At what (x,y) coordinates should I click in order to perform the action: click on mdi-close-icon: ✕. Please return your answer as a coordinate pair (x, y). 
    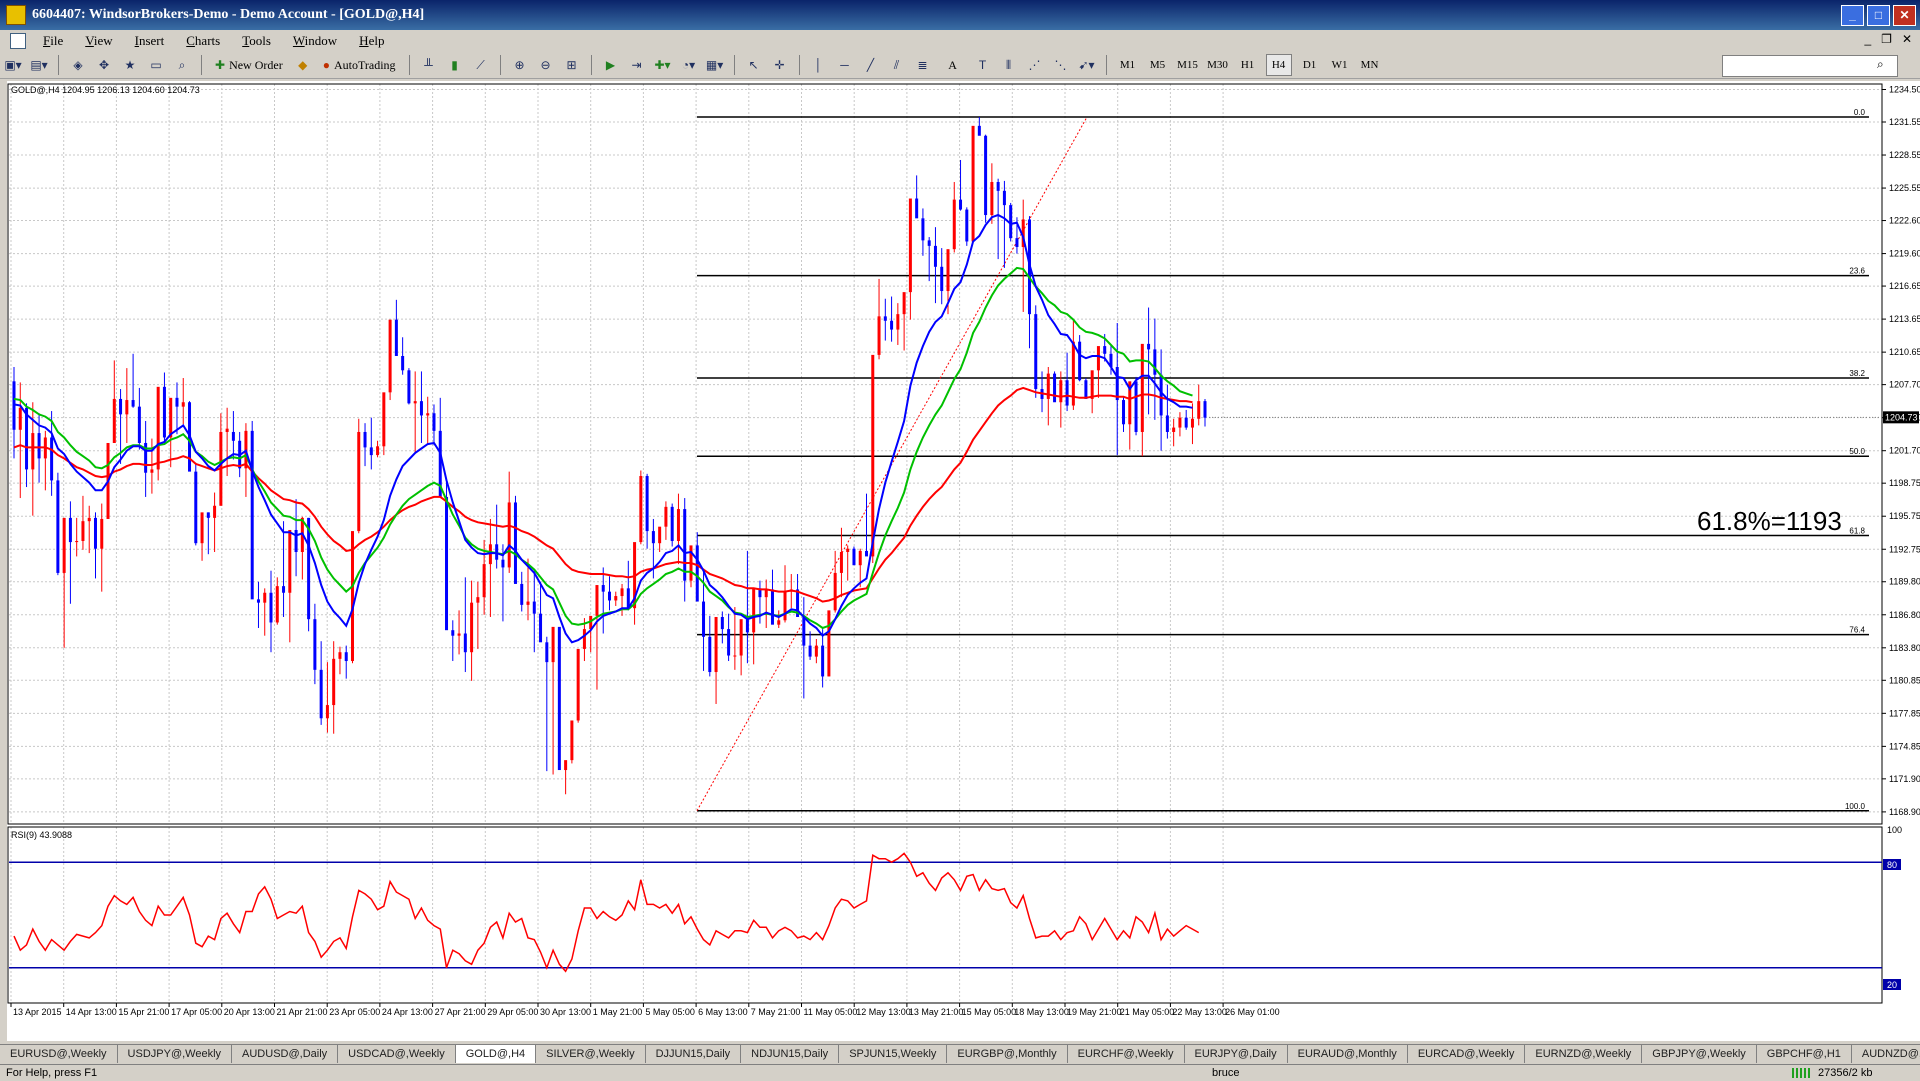
    Looking at the image, I should click on (1906, 39).